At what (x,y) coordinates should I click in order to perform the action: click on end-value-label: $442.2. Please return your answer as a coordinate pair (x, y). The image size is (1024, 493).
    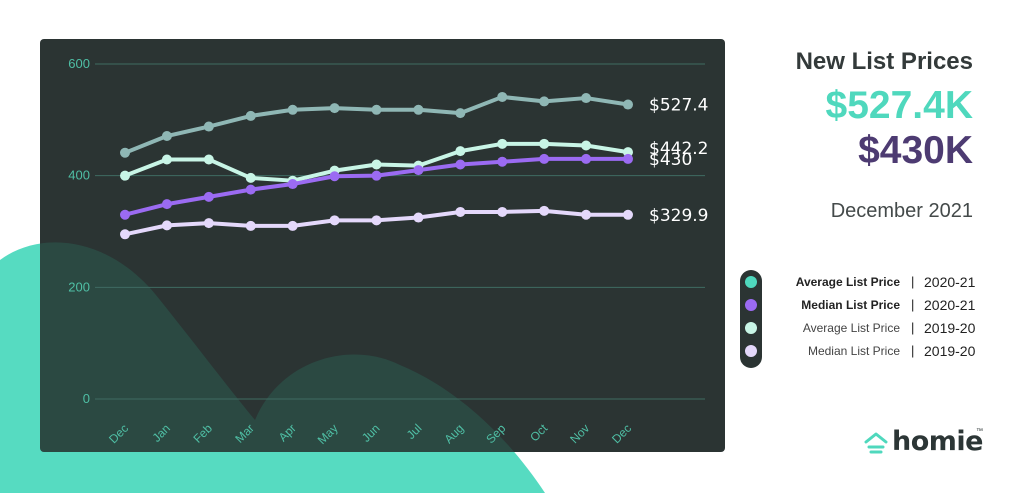
    Looking at the image, I should click on (678, 149).